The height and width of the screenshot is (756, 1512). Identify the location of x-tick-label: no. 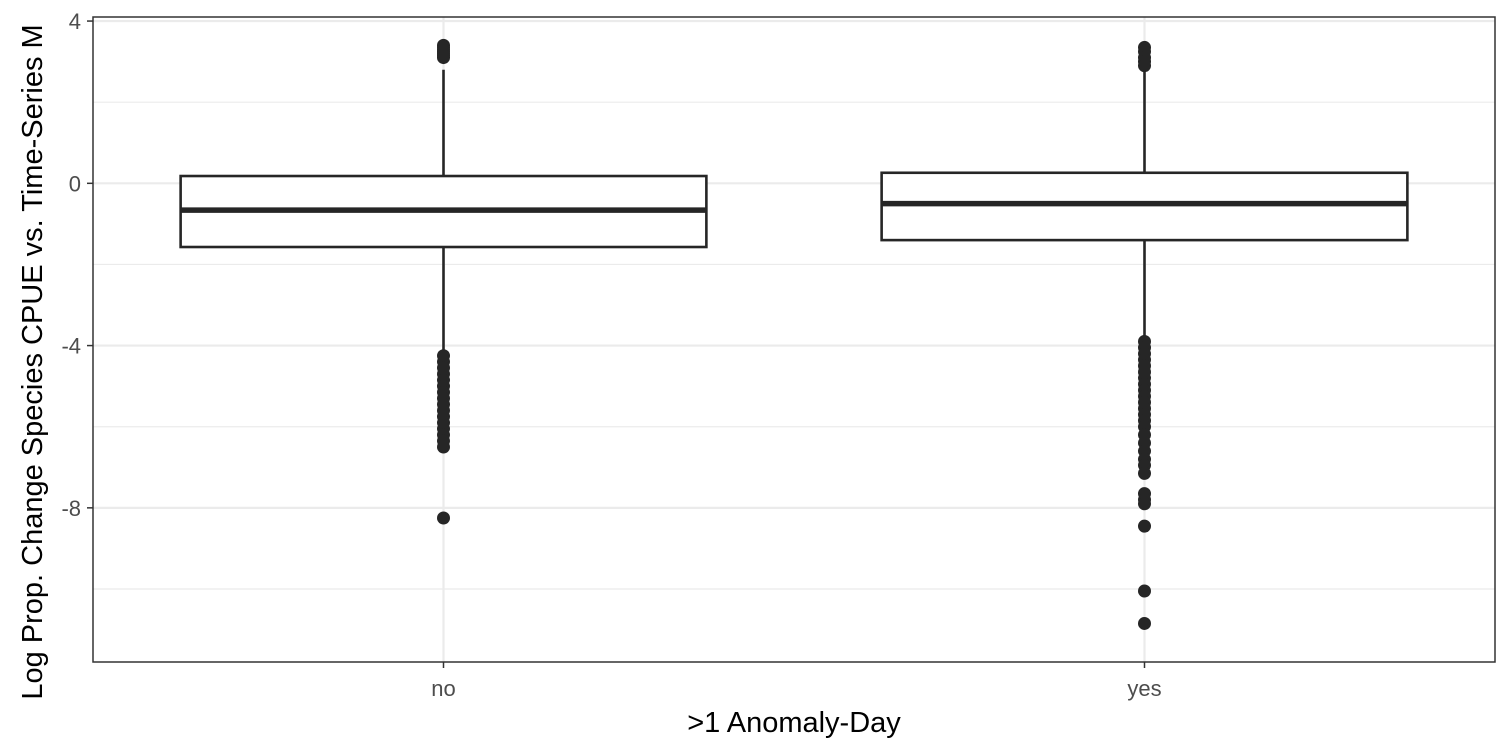
(443, 688).